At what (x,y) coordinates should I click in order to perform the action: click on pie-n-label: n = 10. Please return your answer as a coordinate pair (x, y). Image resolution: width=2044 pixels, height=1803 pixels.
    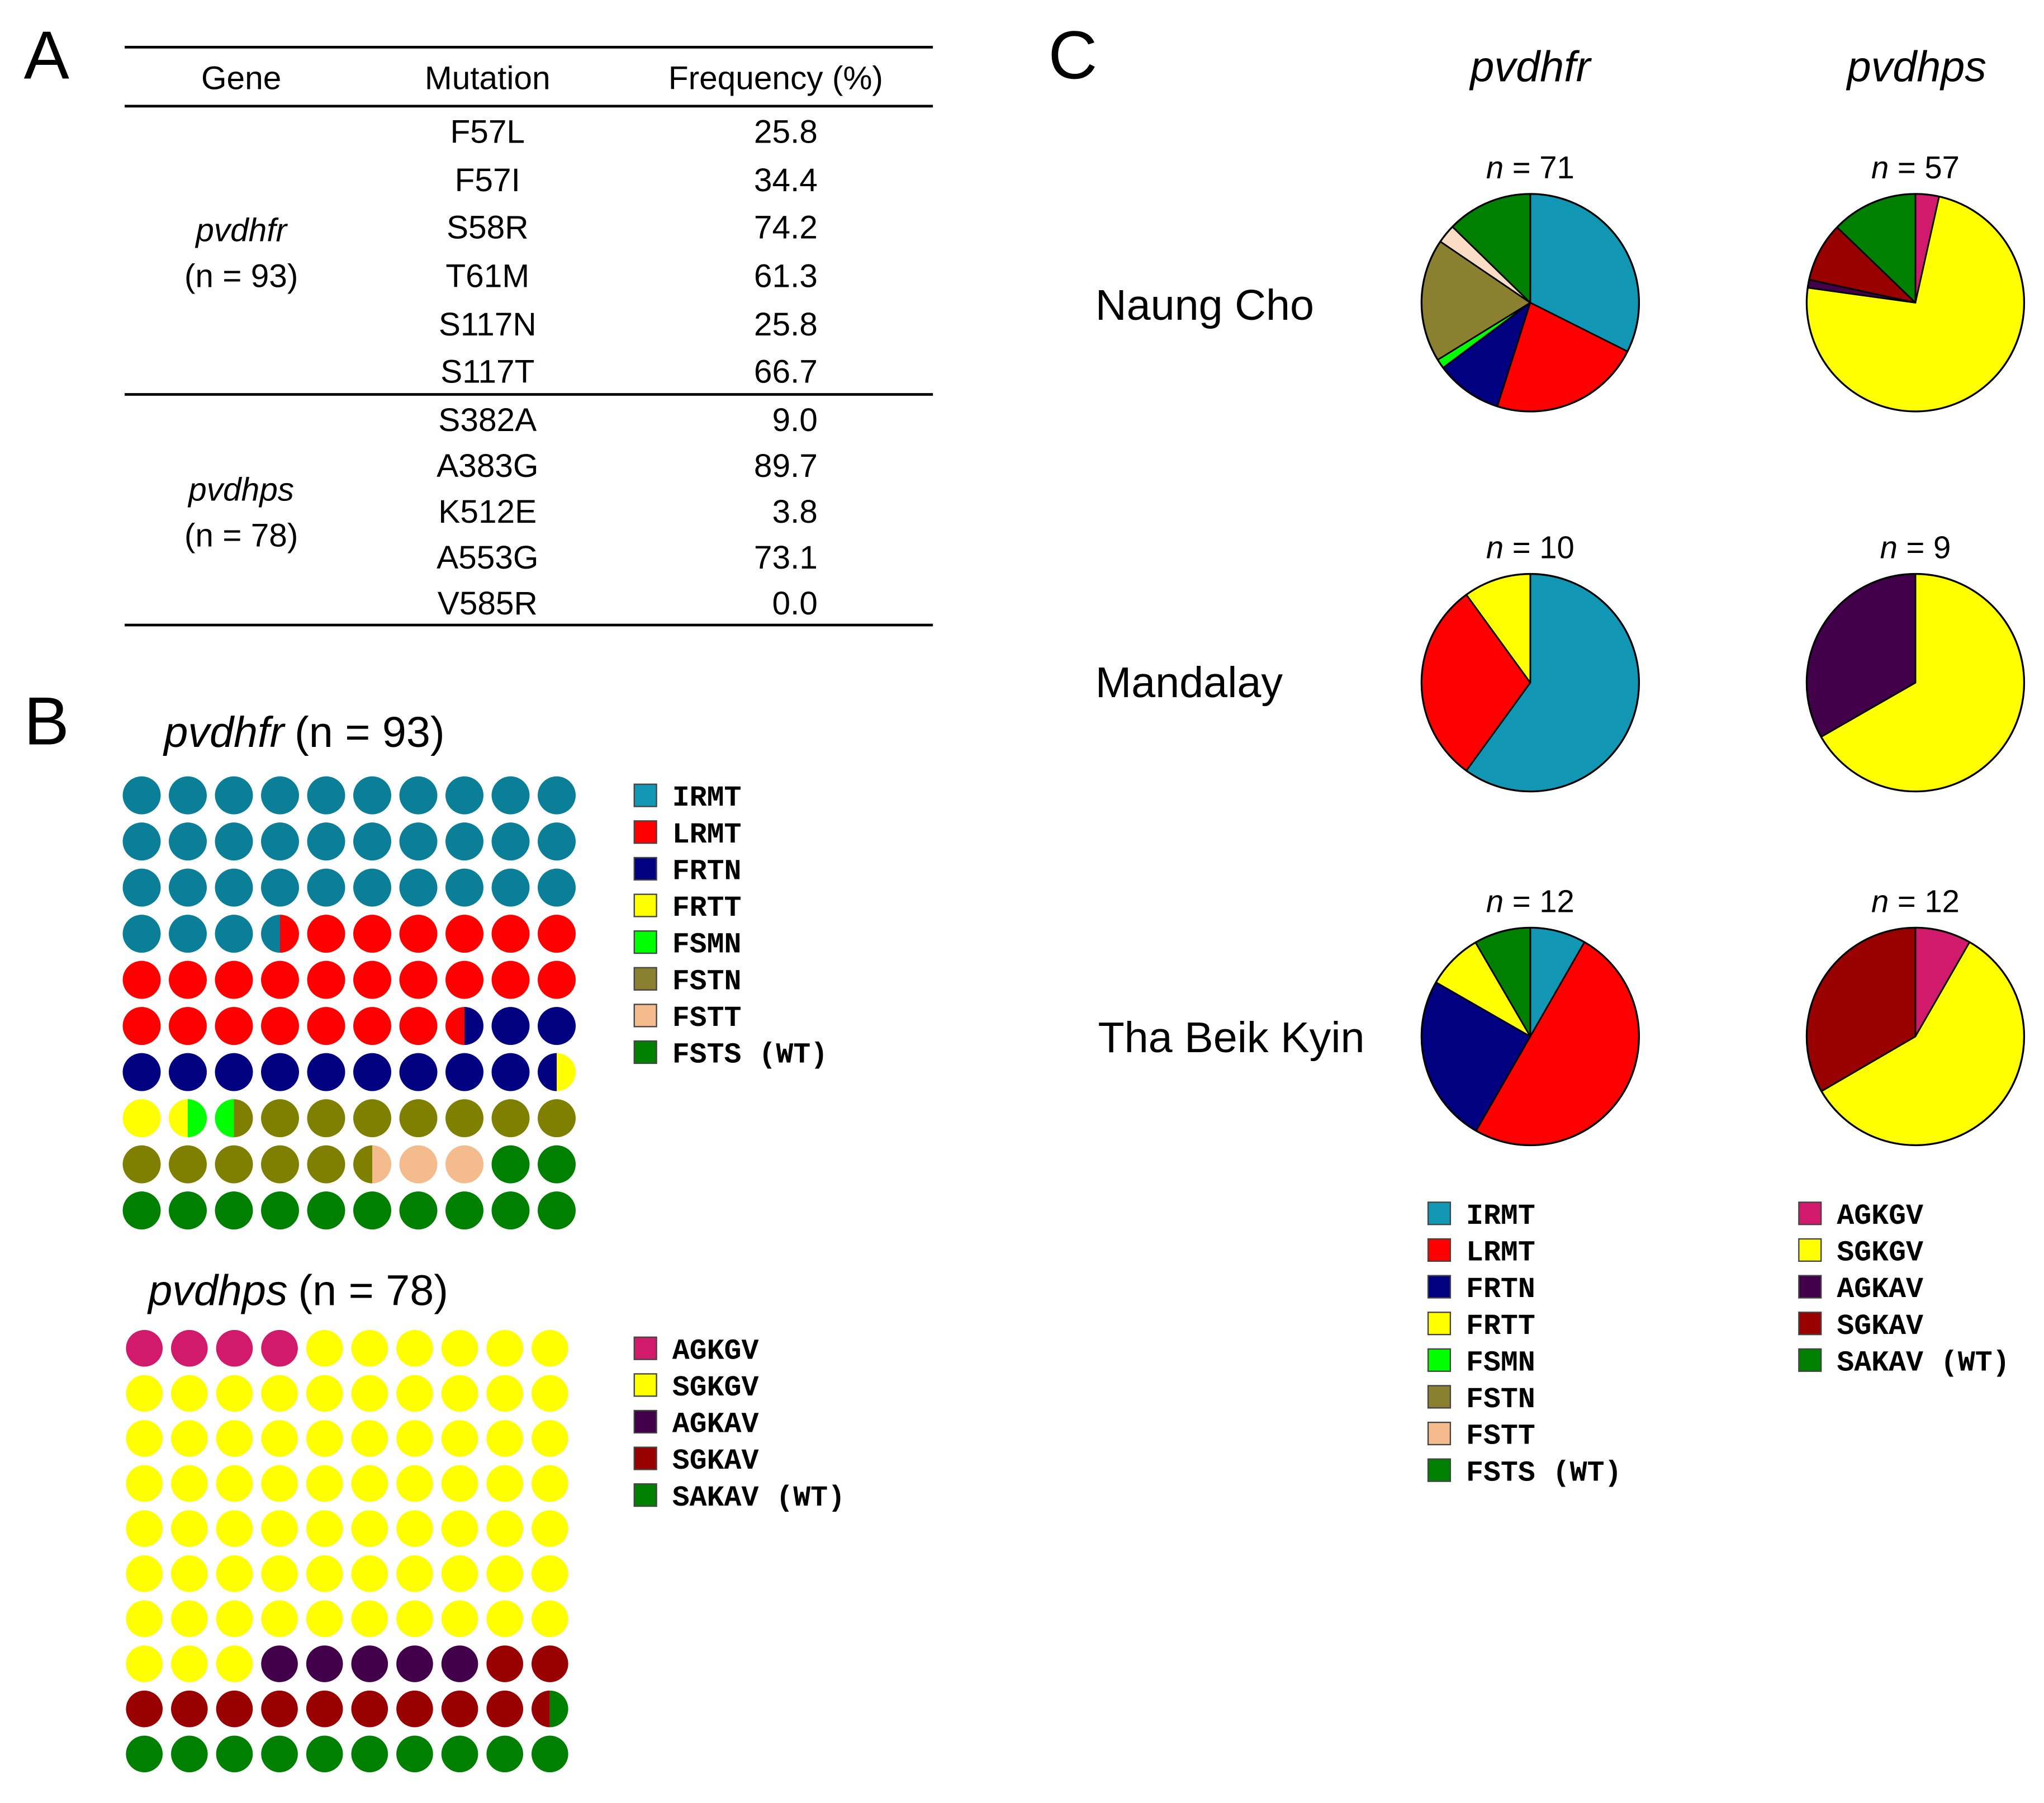
    Looking at the image, I should click on (1530, 547).